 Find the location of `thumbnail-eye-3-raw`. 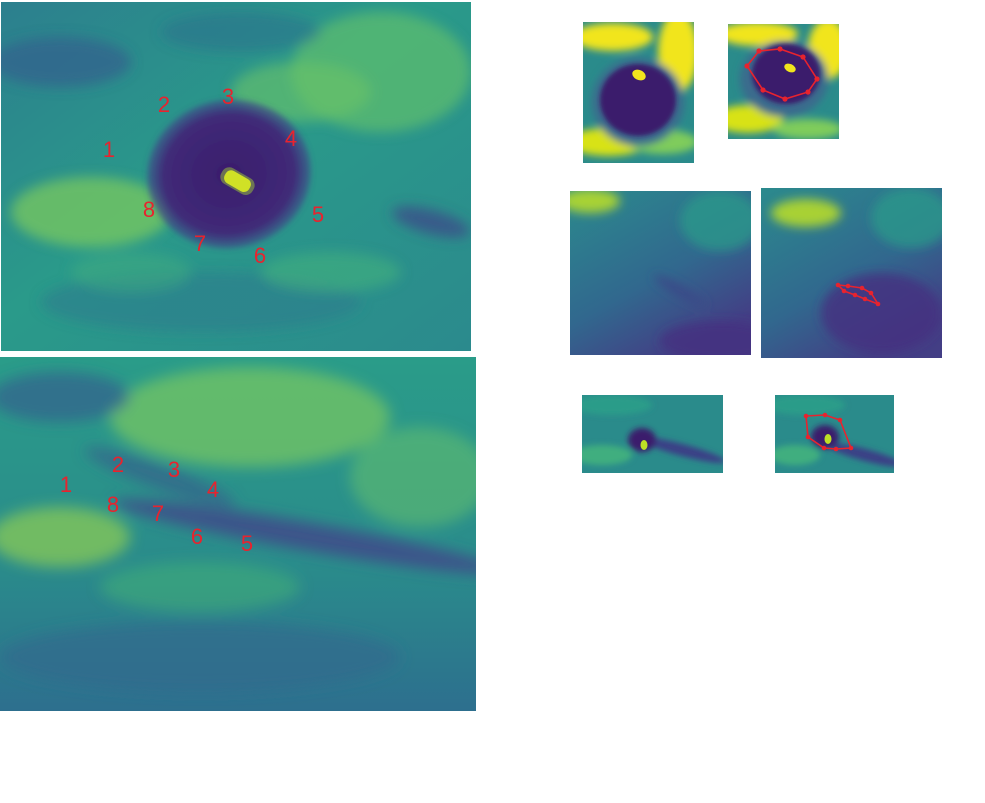

thumbnail-eye-3-raw is located at coordinates (652, 434).